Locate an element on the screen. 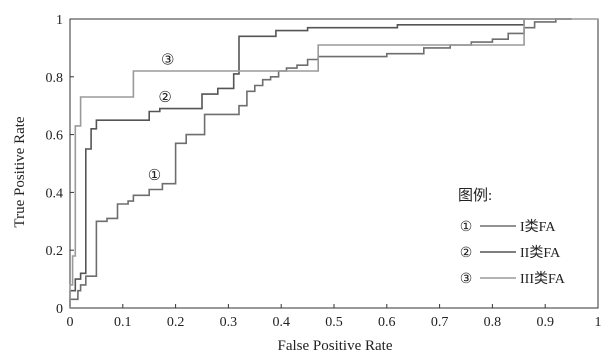 This screenshot has width=613, height=354. series-annotation-1: ① is located at coordinates (154, 176).